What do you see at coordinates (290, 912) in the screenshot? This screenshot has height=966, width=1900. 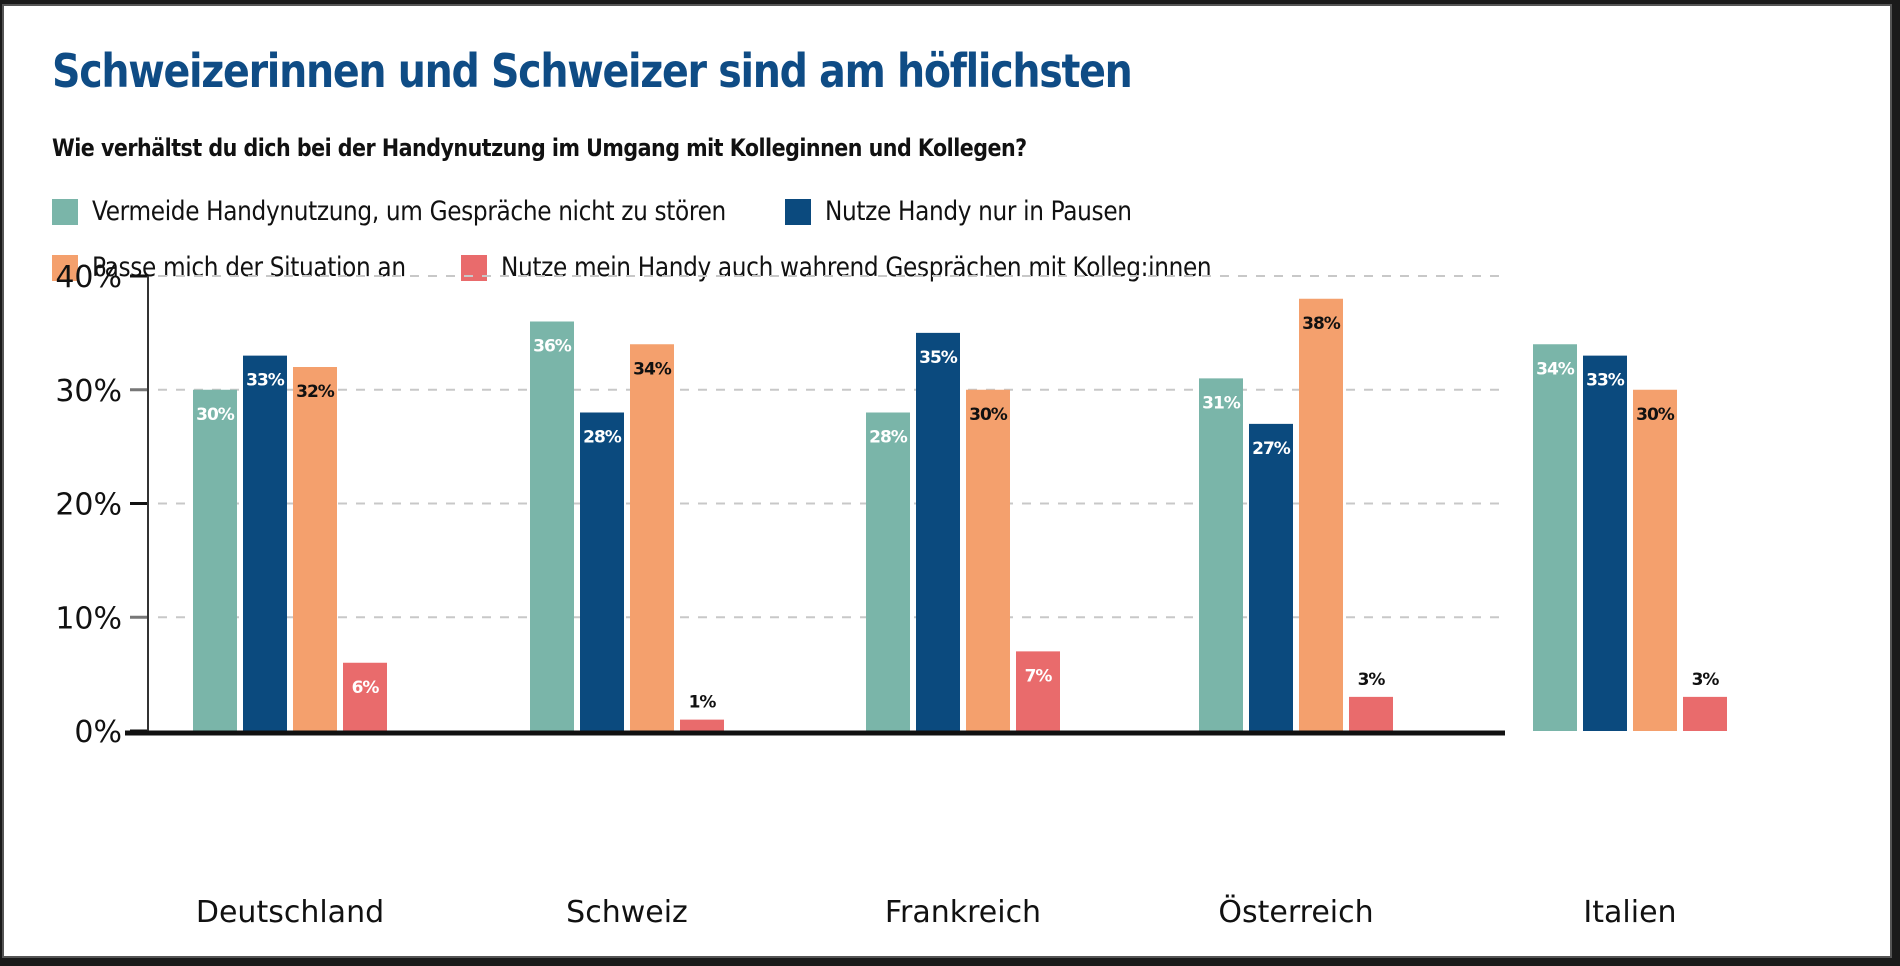 I see `x-category-label: Deutschland` at bounding box center [290, 912].